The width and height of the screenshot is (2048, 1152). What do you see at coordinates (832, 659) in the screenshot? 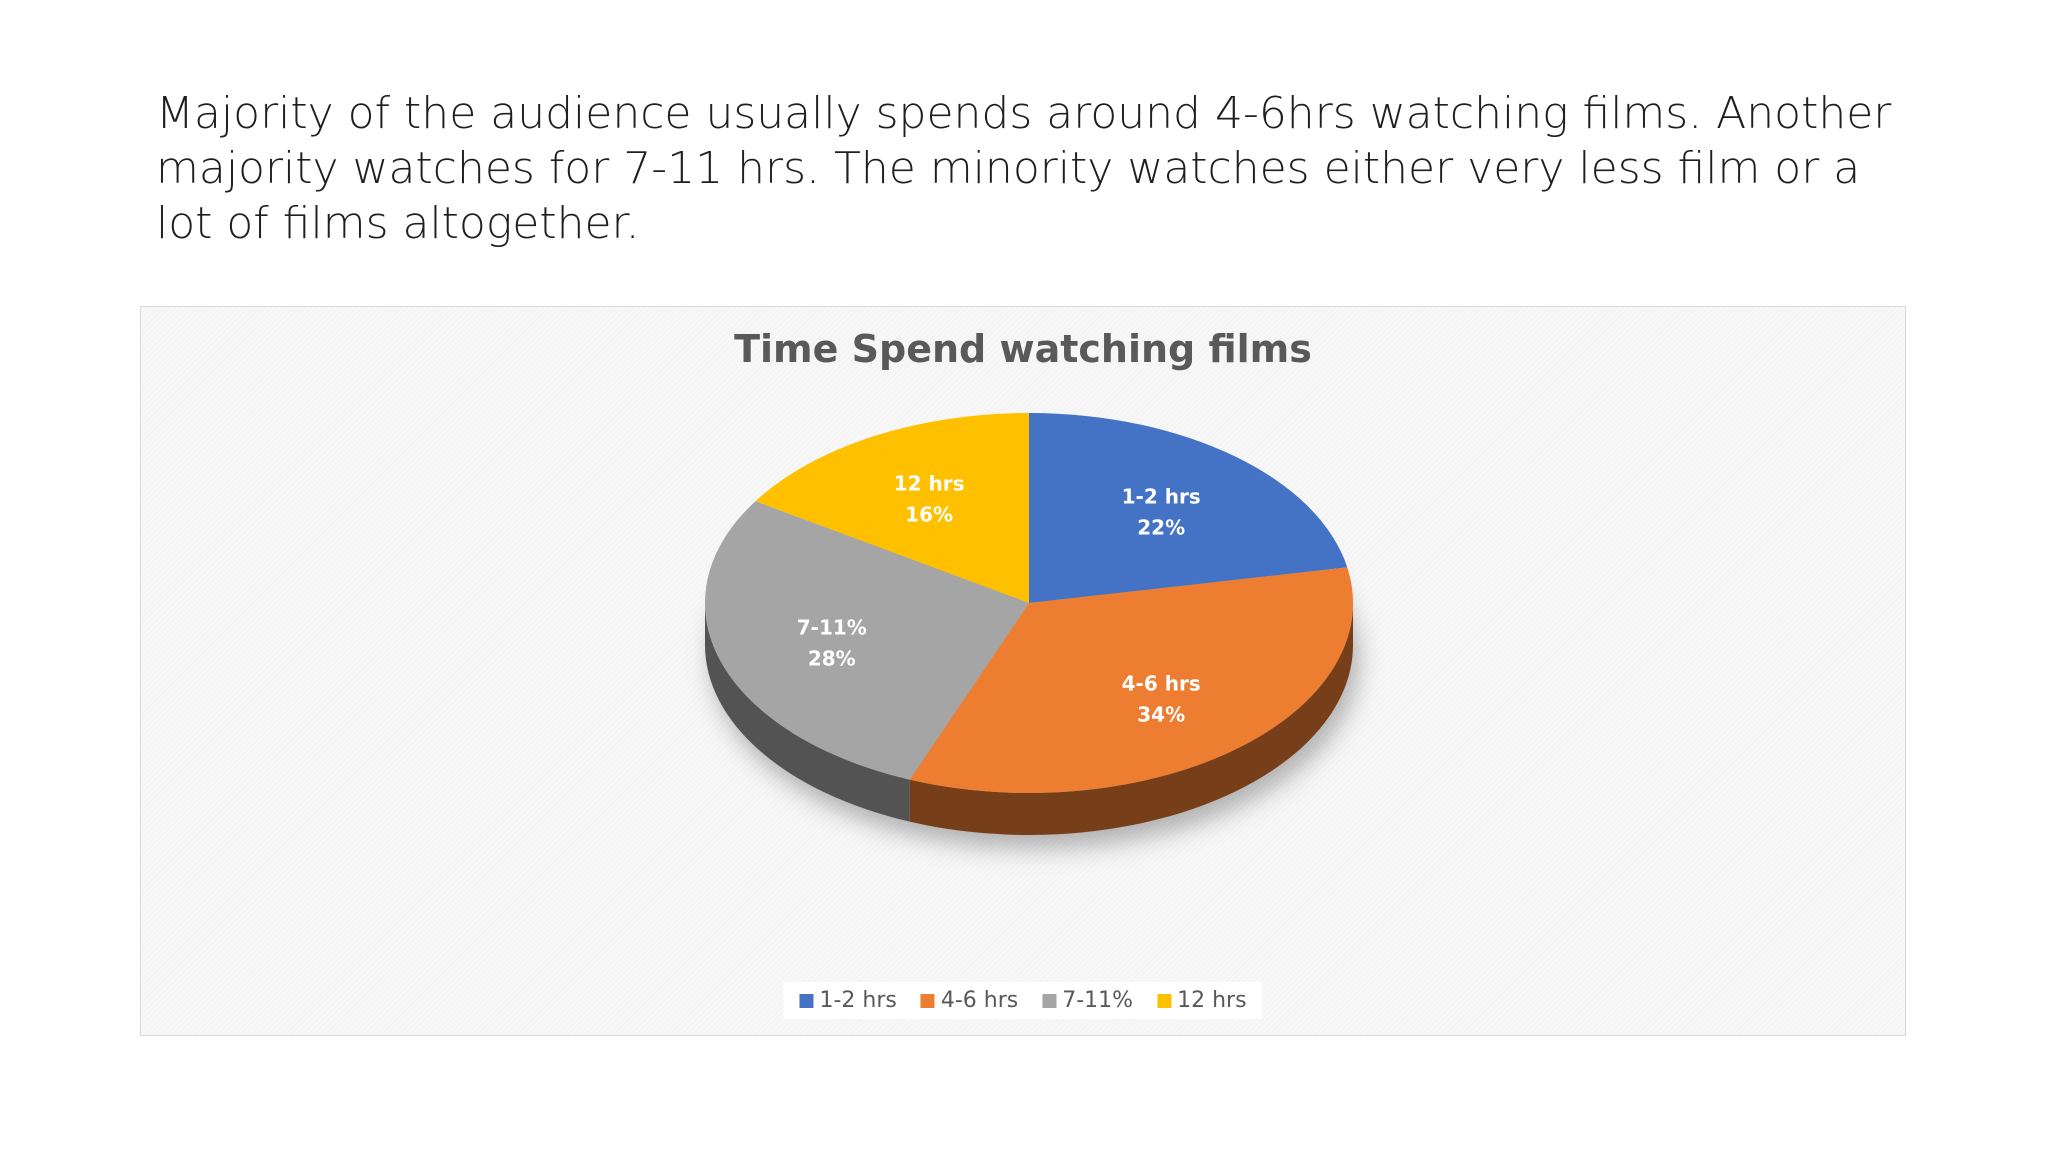
I see `data-label-value-3: 28%` at bounding box center [832, 659].